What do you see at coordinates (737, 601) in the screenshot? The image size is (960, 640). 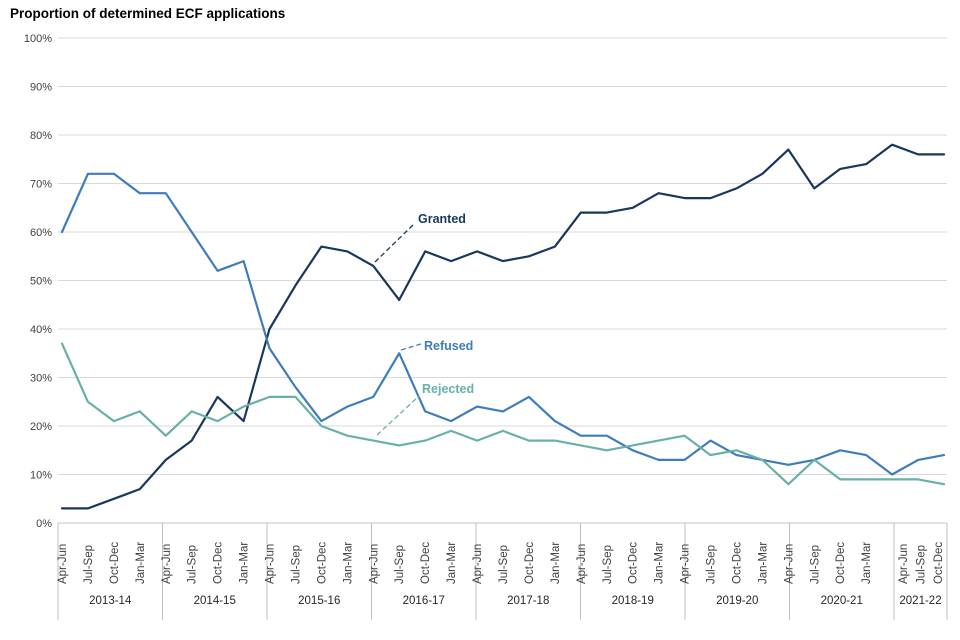 I see `year-label: 2019-20` at bounding box center [737, 601].